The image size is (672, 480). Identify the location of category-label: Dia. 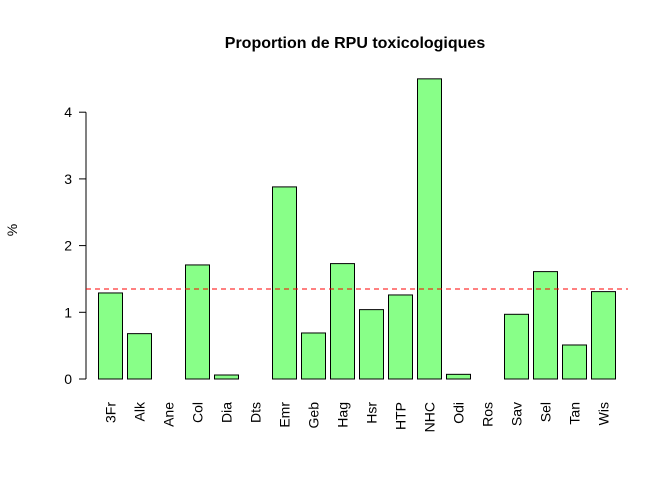
(227, 412).